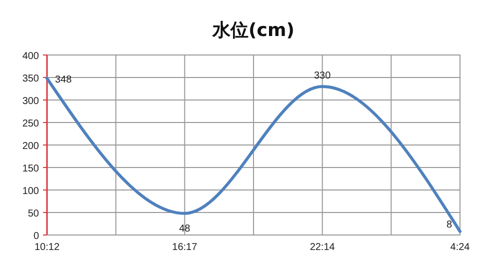  Describe the element at coordinates (63, 80) in the screenshot. I see `data-label: 348` at that location.